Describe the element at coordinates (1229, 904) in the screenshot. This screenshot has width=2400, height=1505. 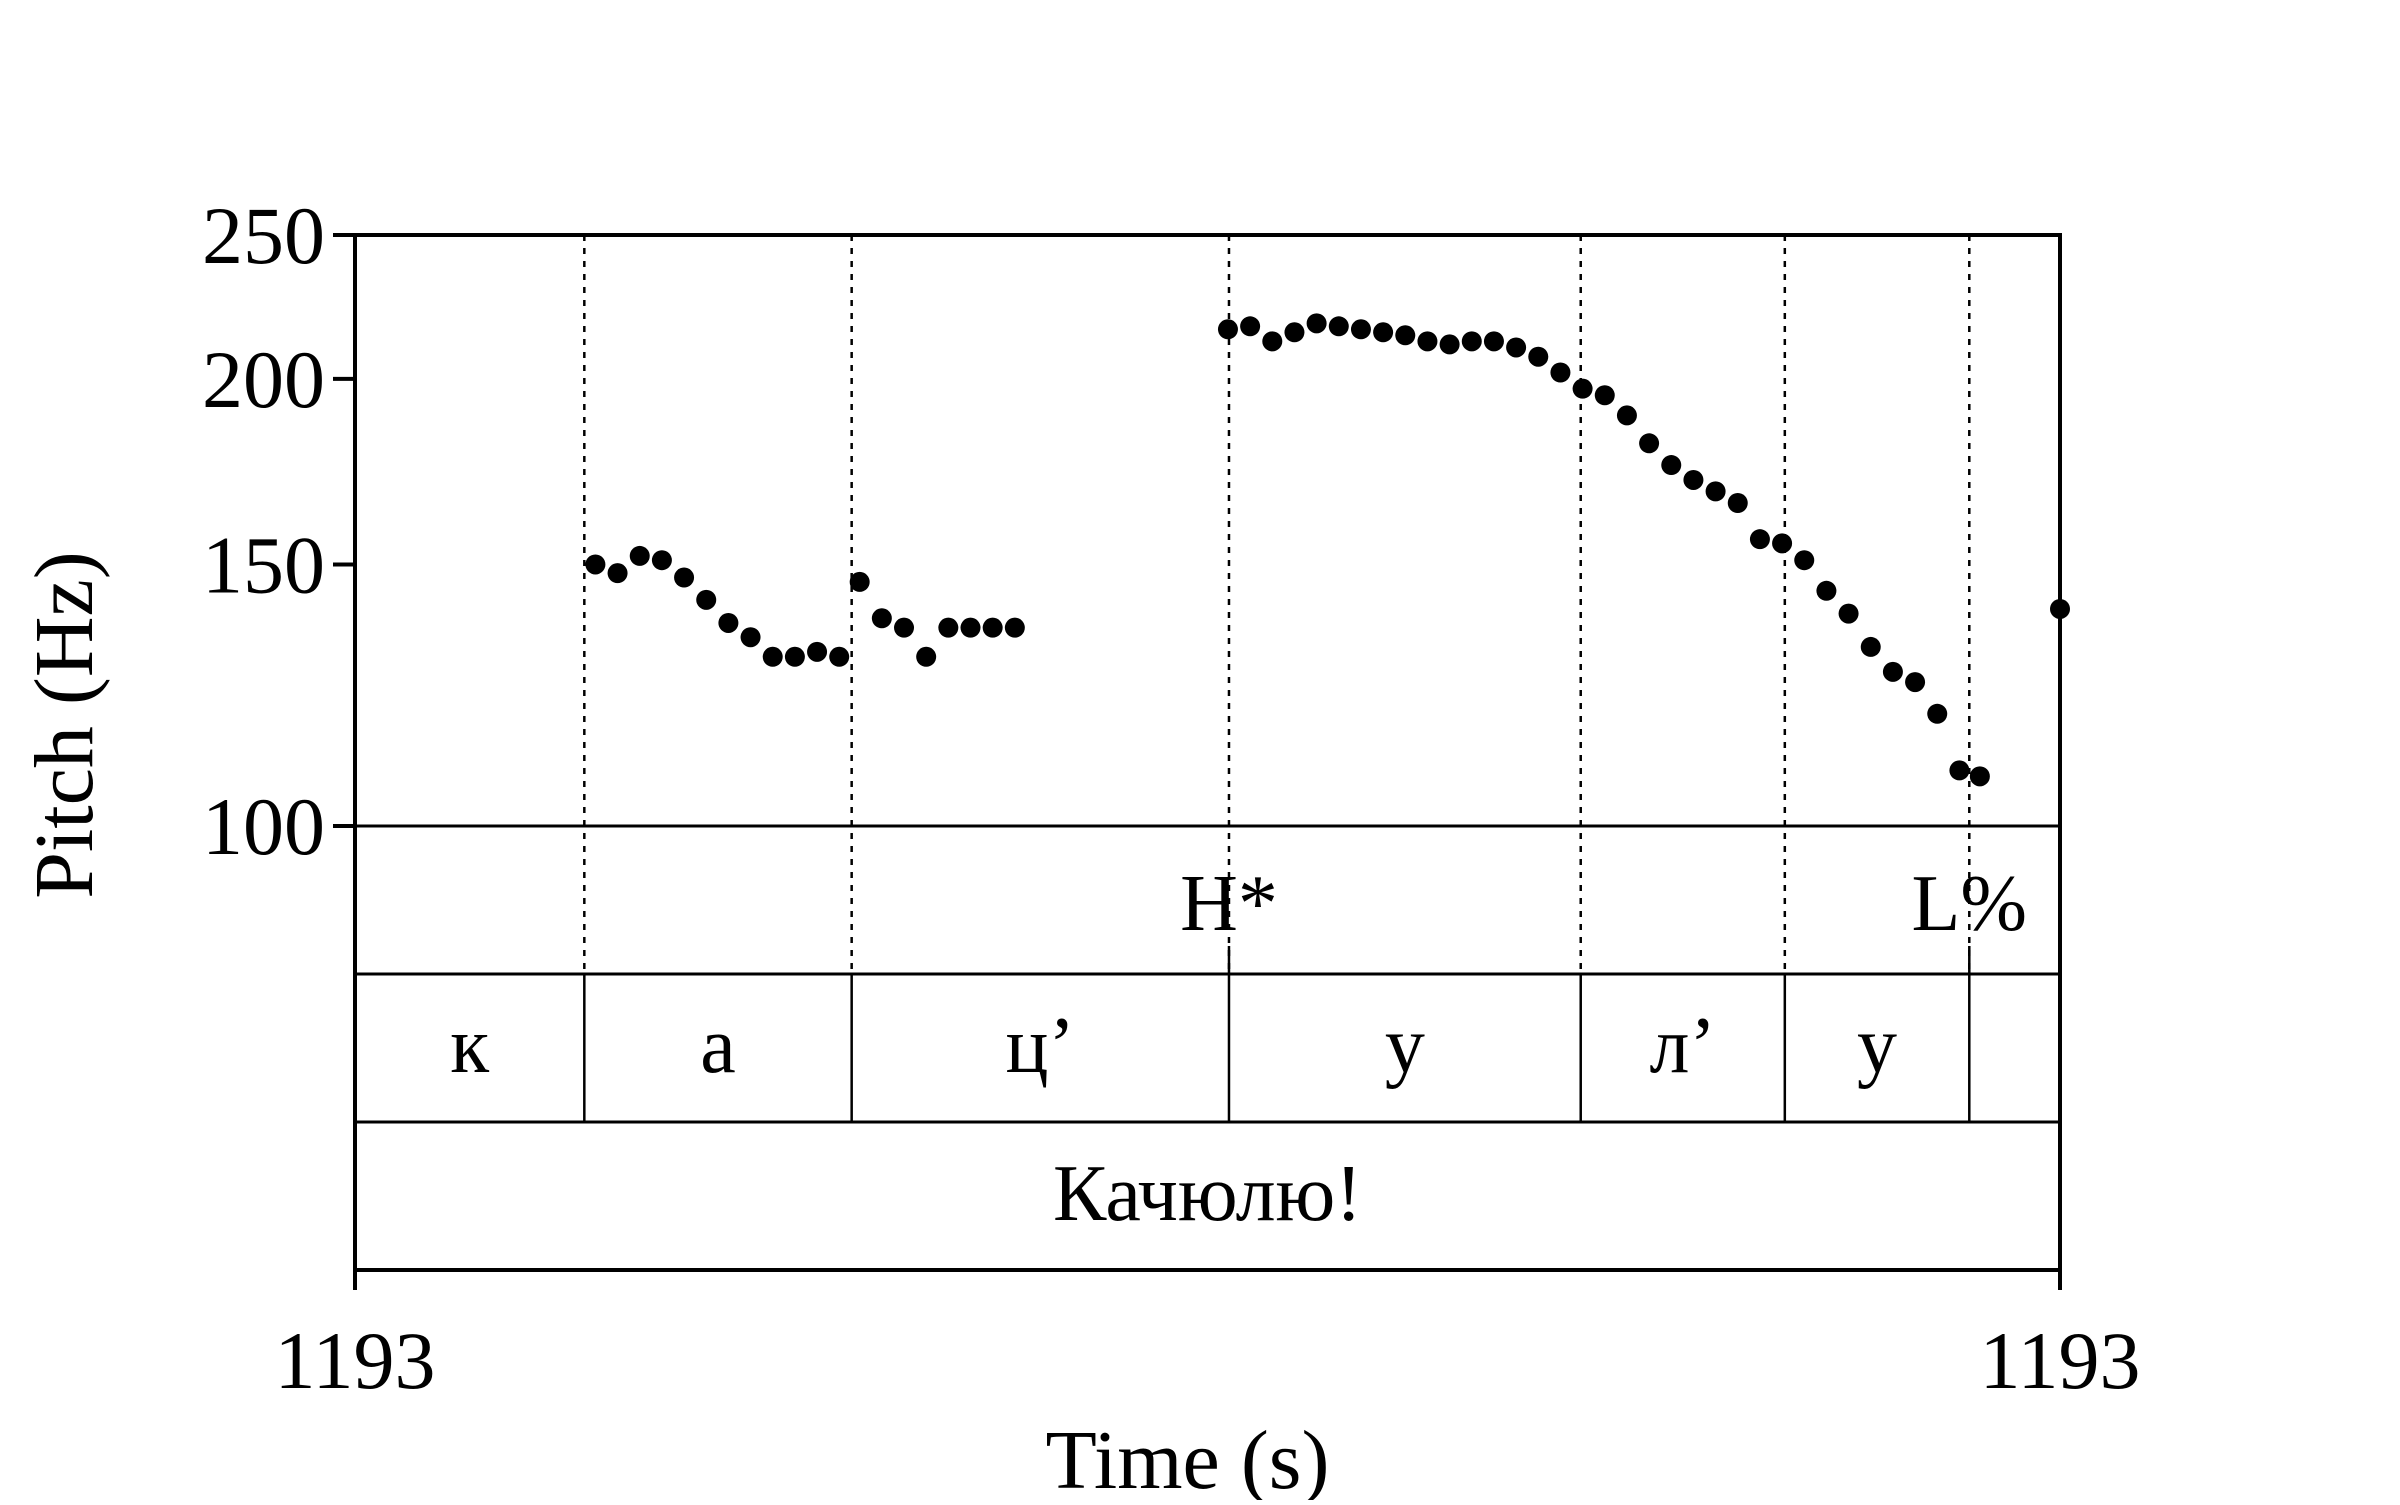
I see `tone-label-0: H*` at that location.